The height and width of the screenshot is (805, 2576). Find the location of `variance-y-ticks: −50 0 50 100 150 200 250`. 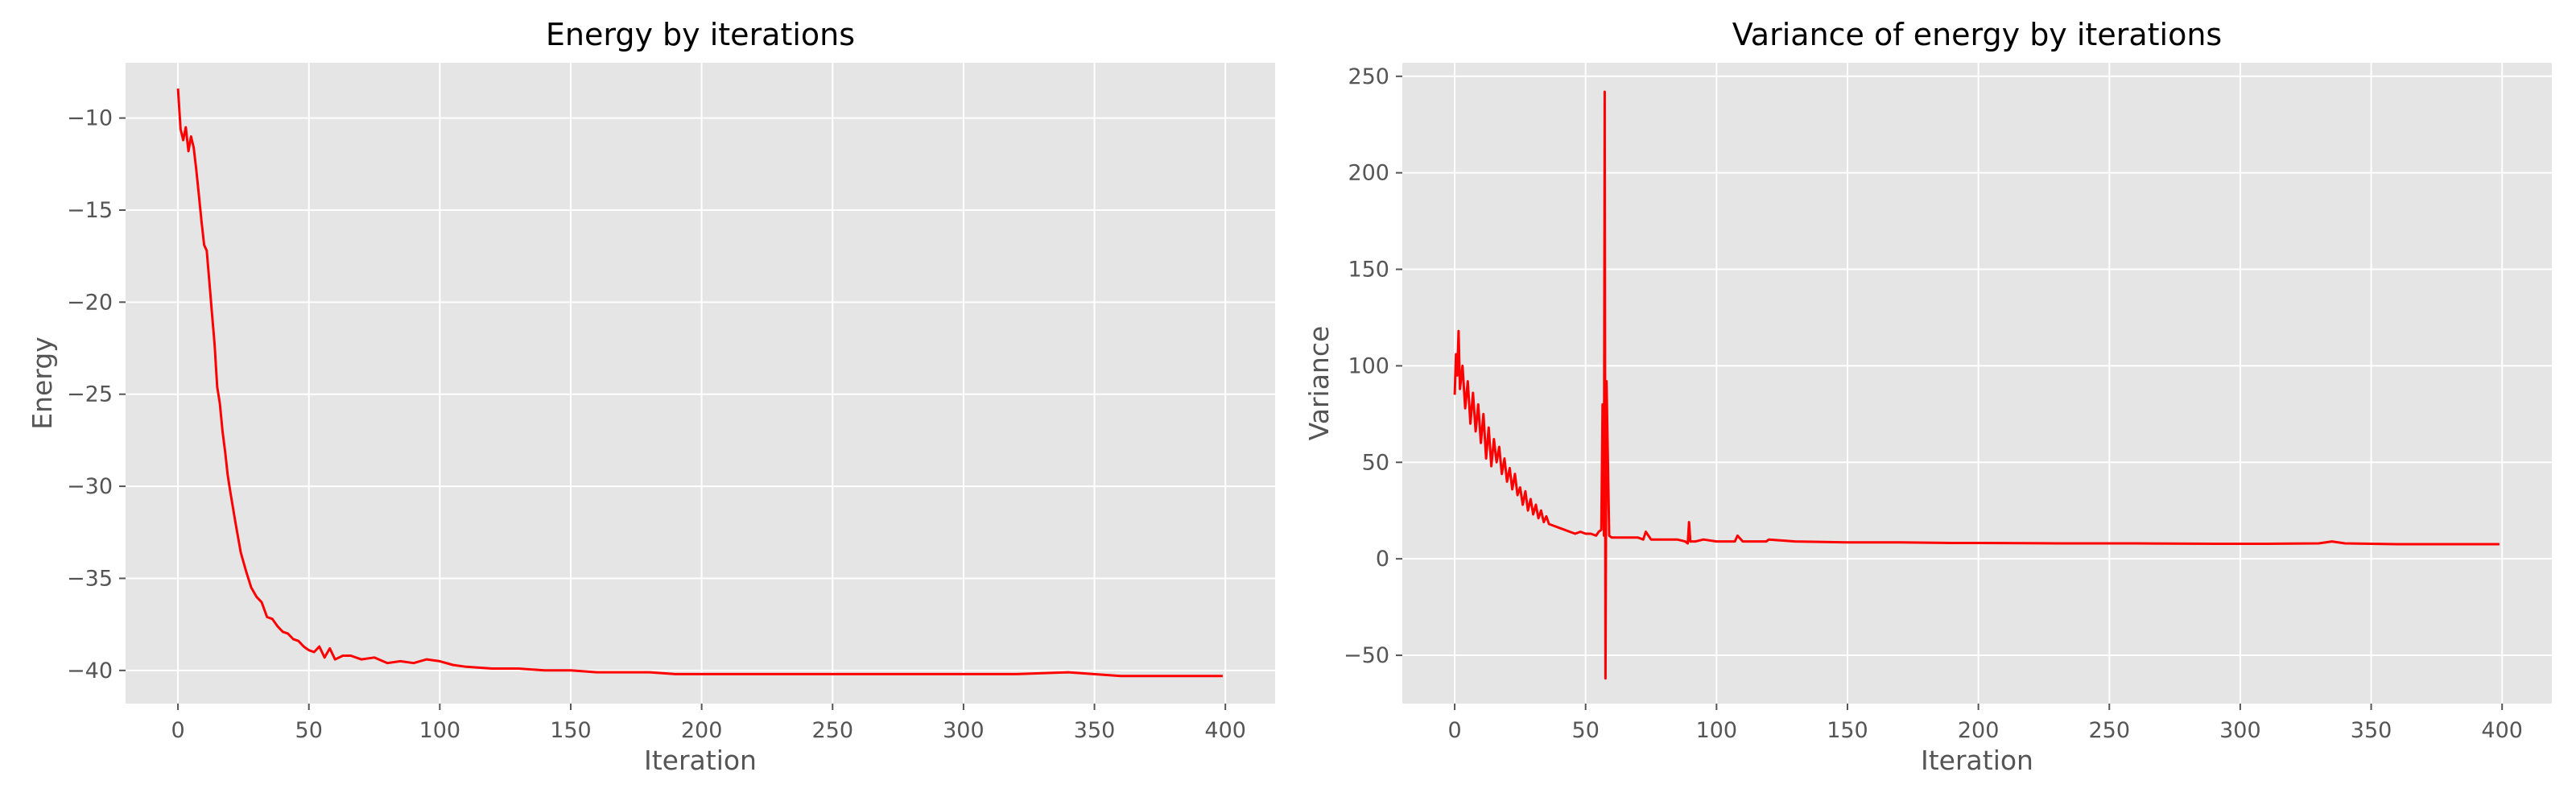

variance-y-ticks: −50 0 50 100 150 200 250 is located at coordinates (1373, 366).